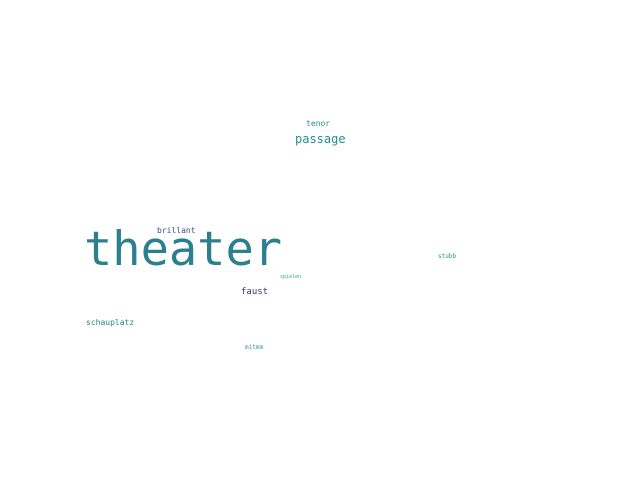 The image size is (640, 480). I want to click on word-passage: passage, so click(320, 139).